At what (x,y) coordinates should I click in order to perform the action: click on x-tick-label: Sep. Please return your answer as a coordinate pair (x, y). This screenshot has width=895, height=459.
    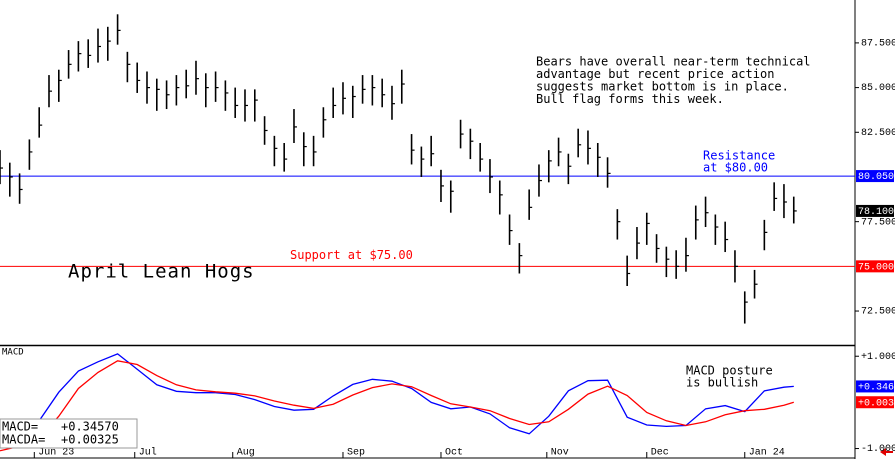
    Looking at the image, I should click on (356, 453).